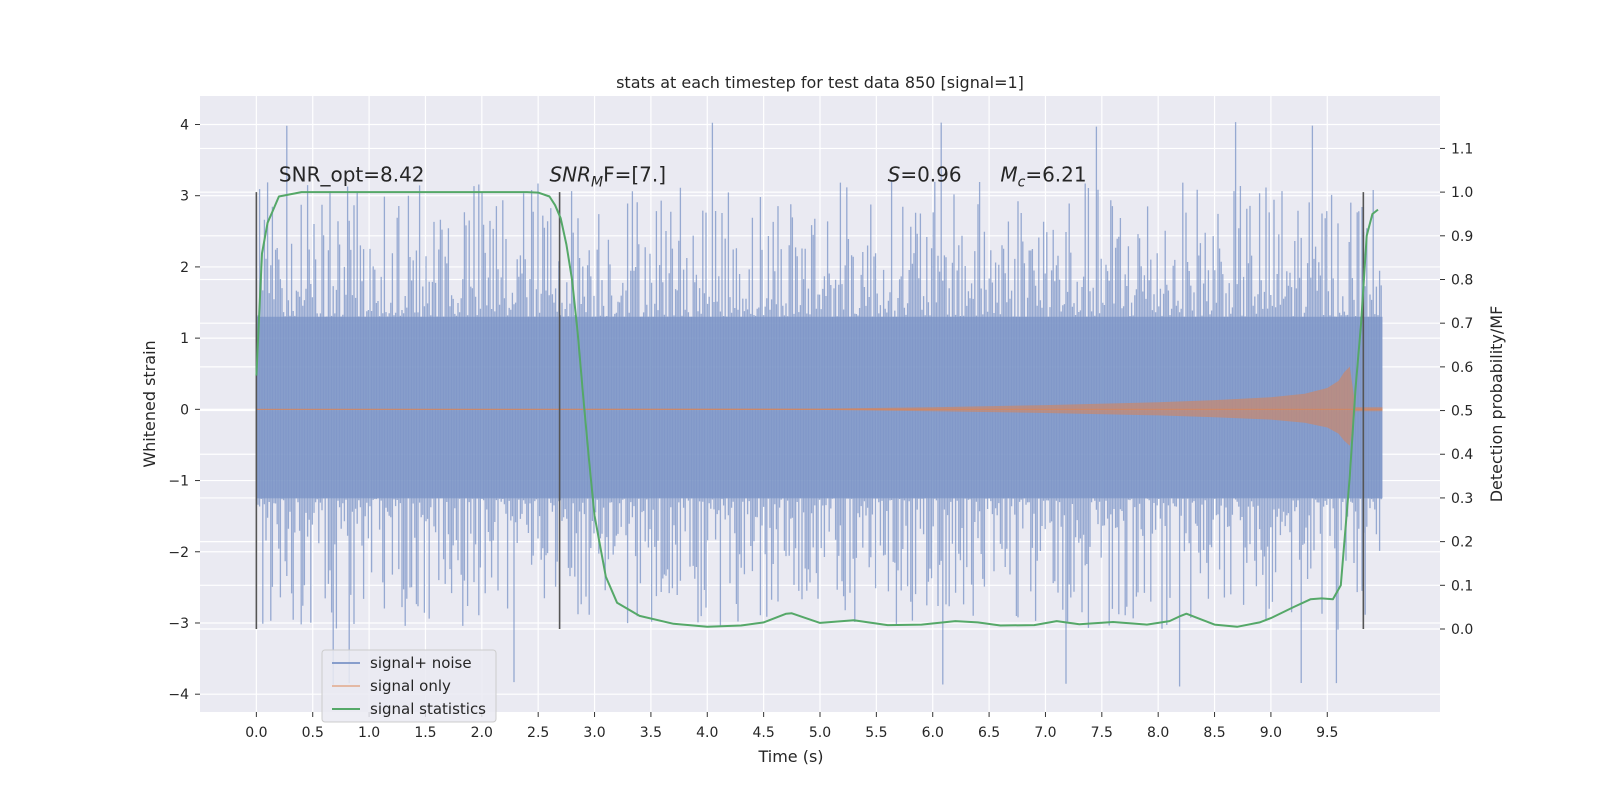  I want to click on x-axis-label: Time (s), so click(790, 756).